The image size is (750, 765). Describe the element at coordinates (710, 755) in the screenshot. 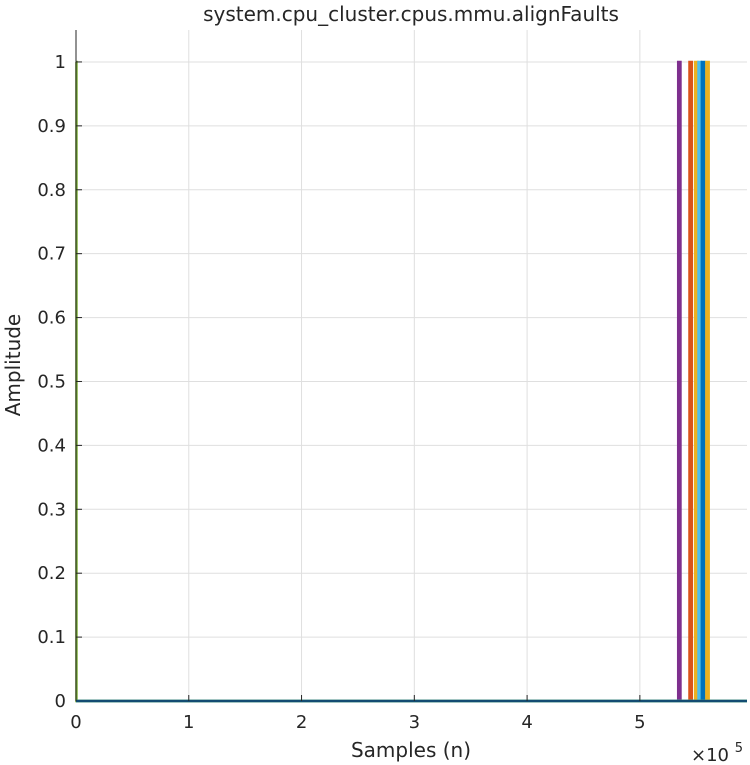

I see `x-exponent-base: ×10` at that location.